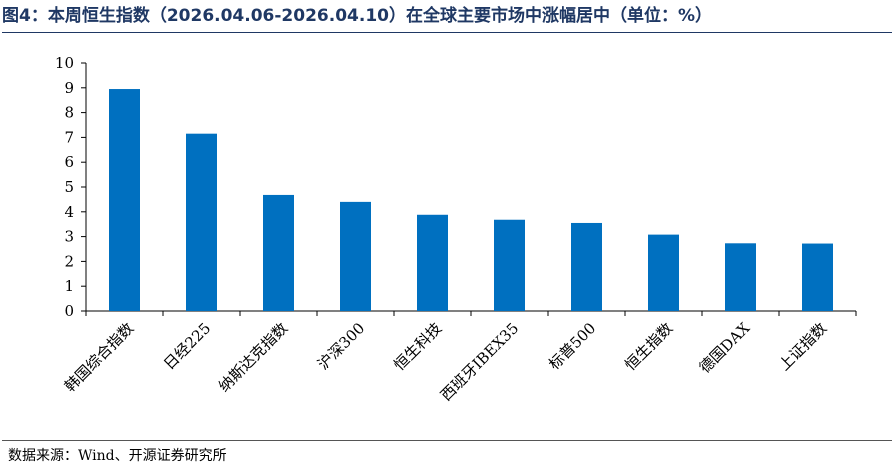 The image size is (894, 470). Describe the element at coordinates (69, 137) in the screenshot. I see `y-tick-label: 7` at that location.